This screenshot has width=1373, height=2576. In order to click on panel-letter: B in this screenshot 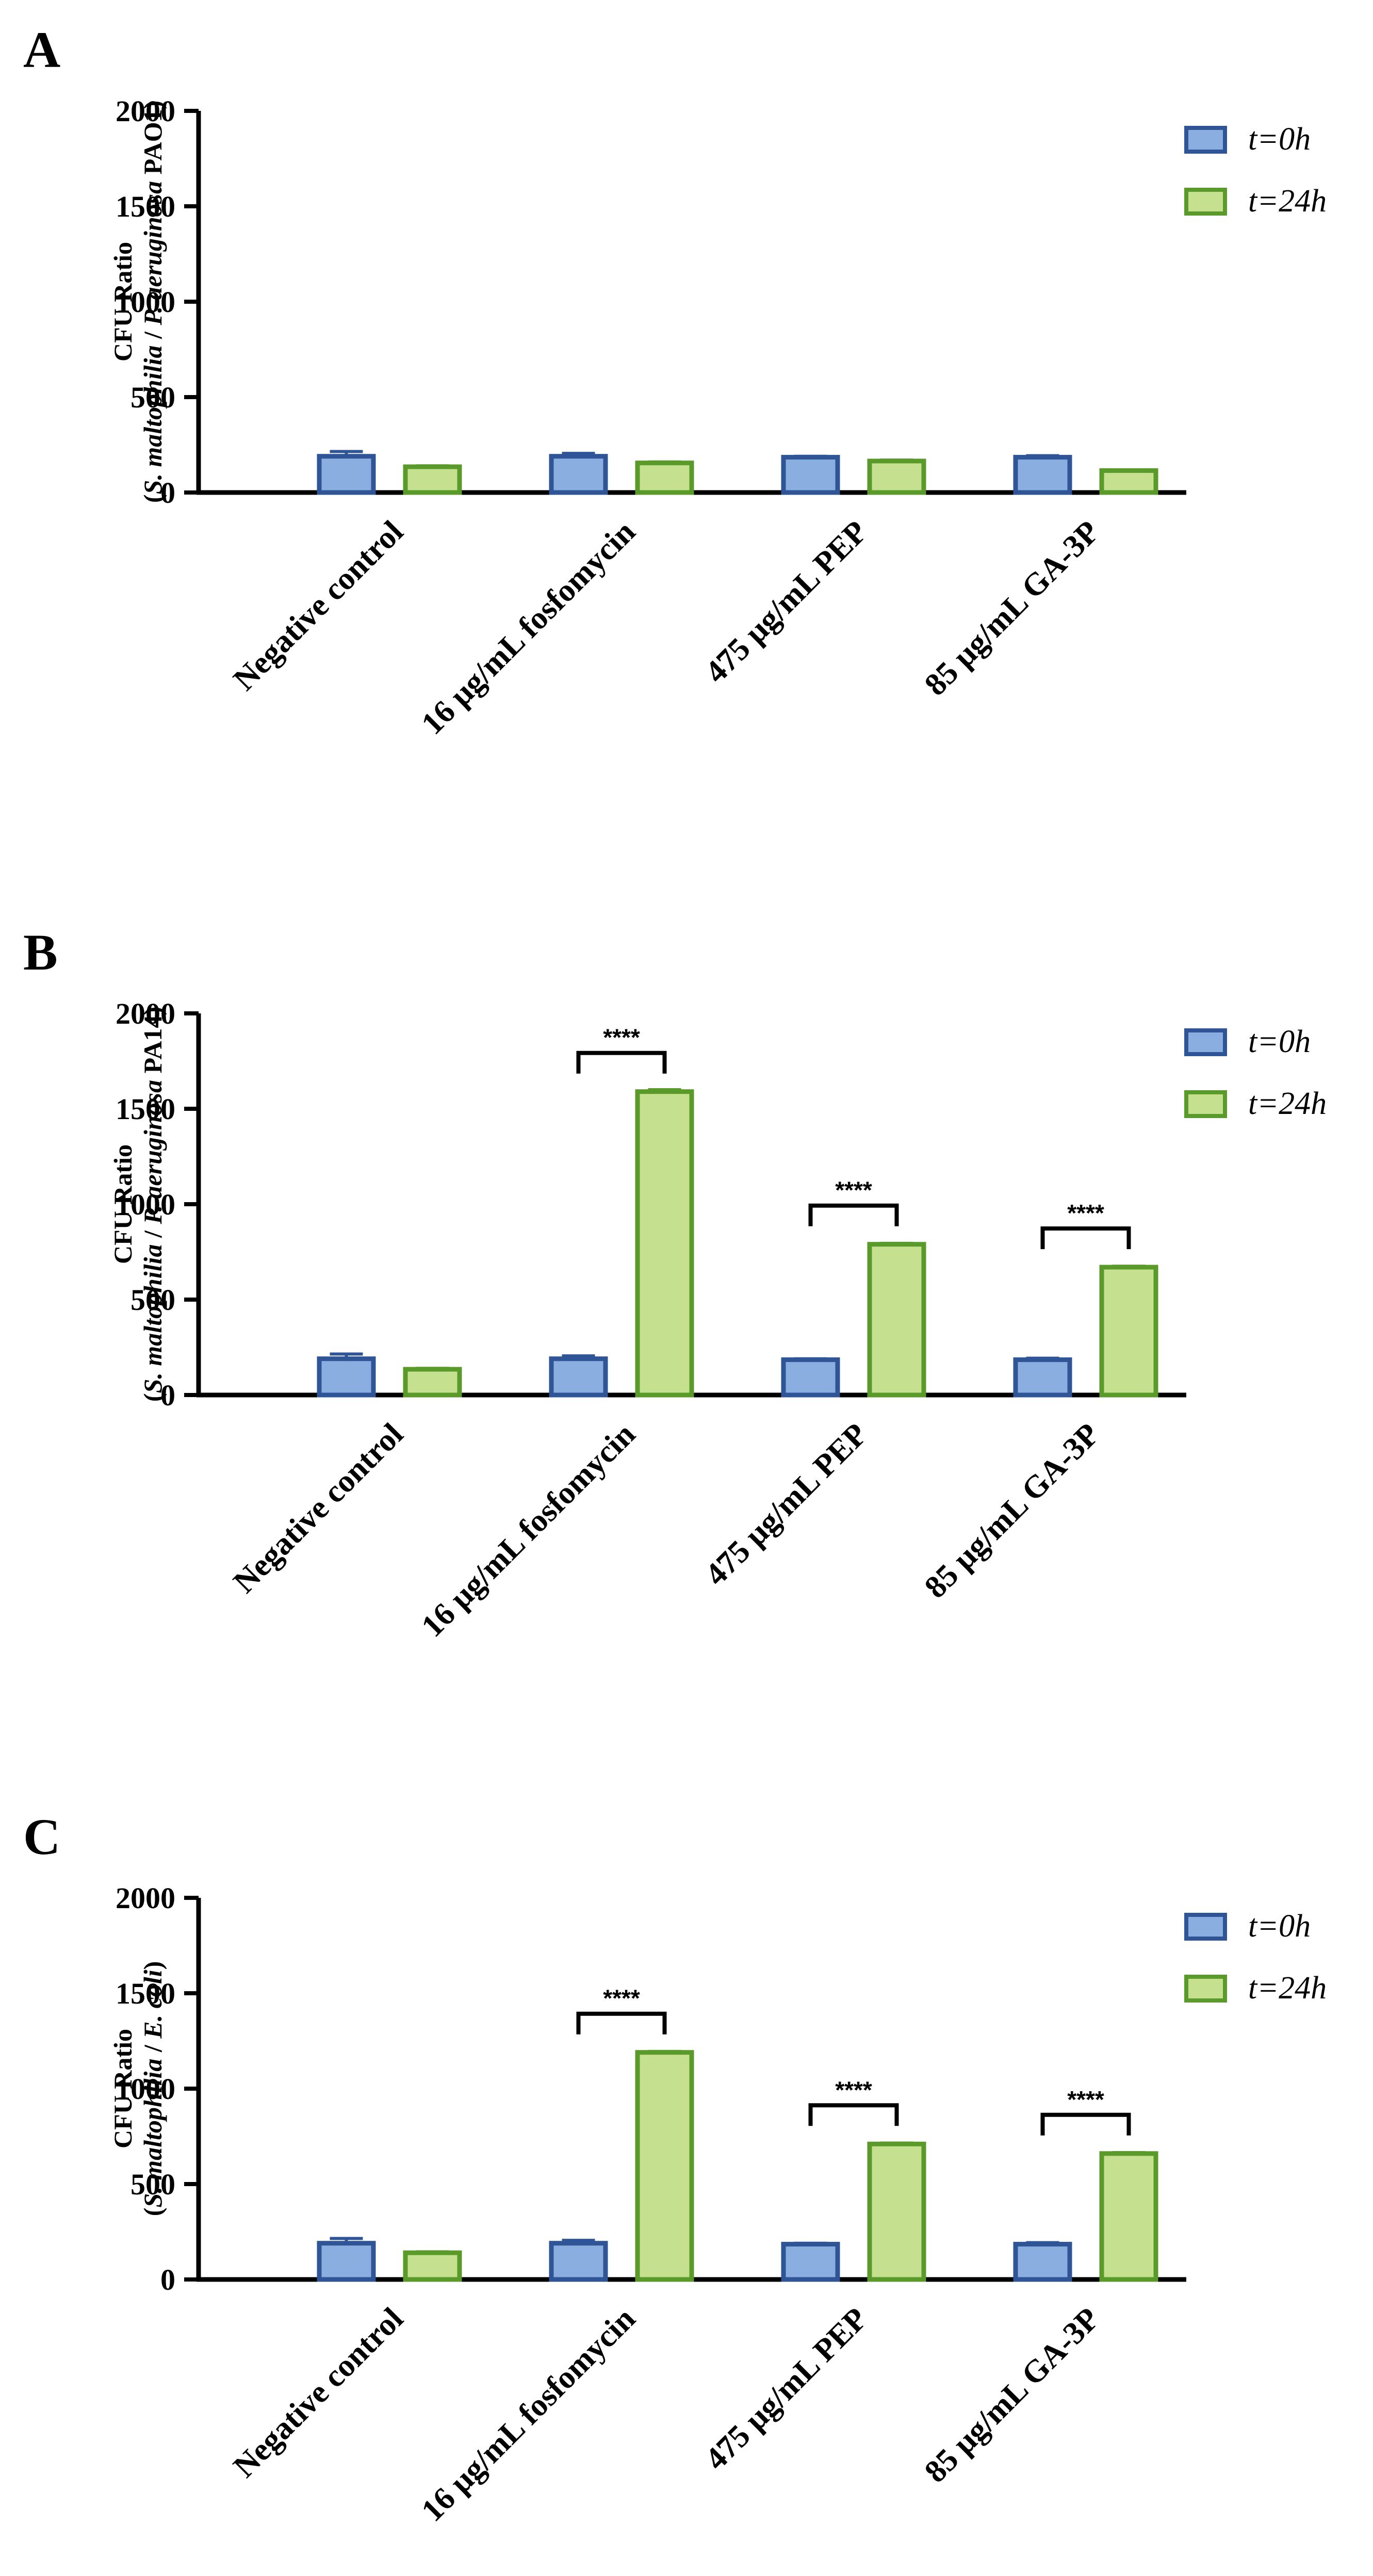, I will do `click(40, 952)`.